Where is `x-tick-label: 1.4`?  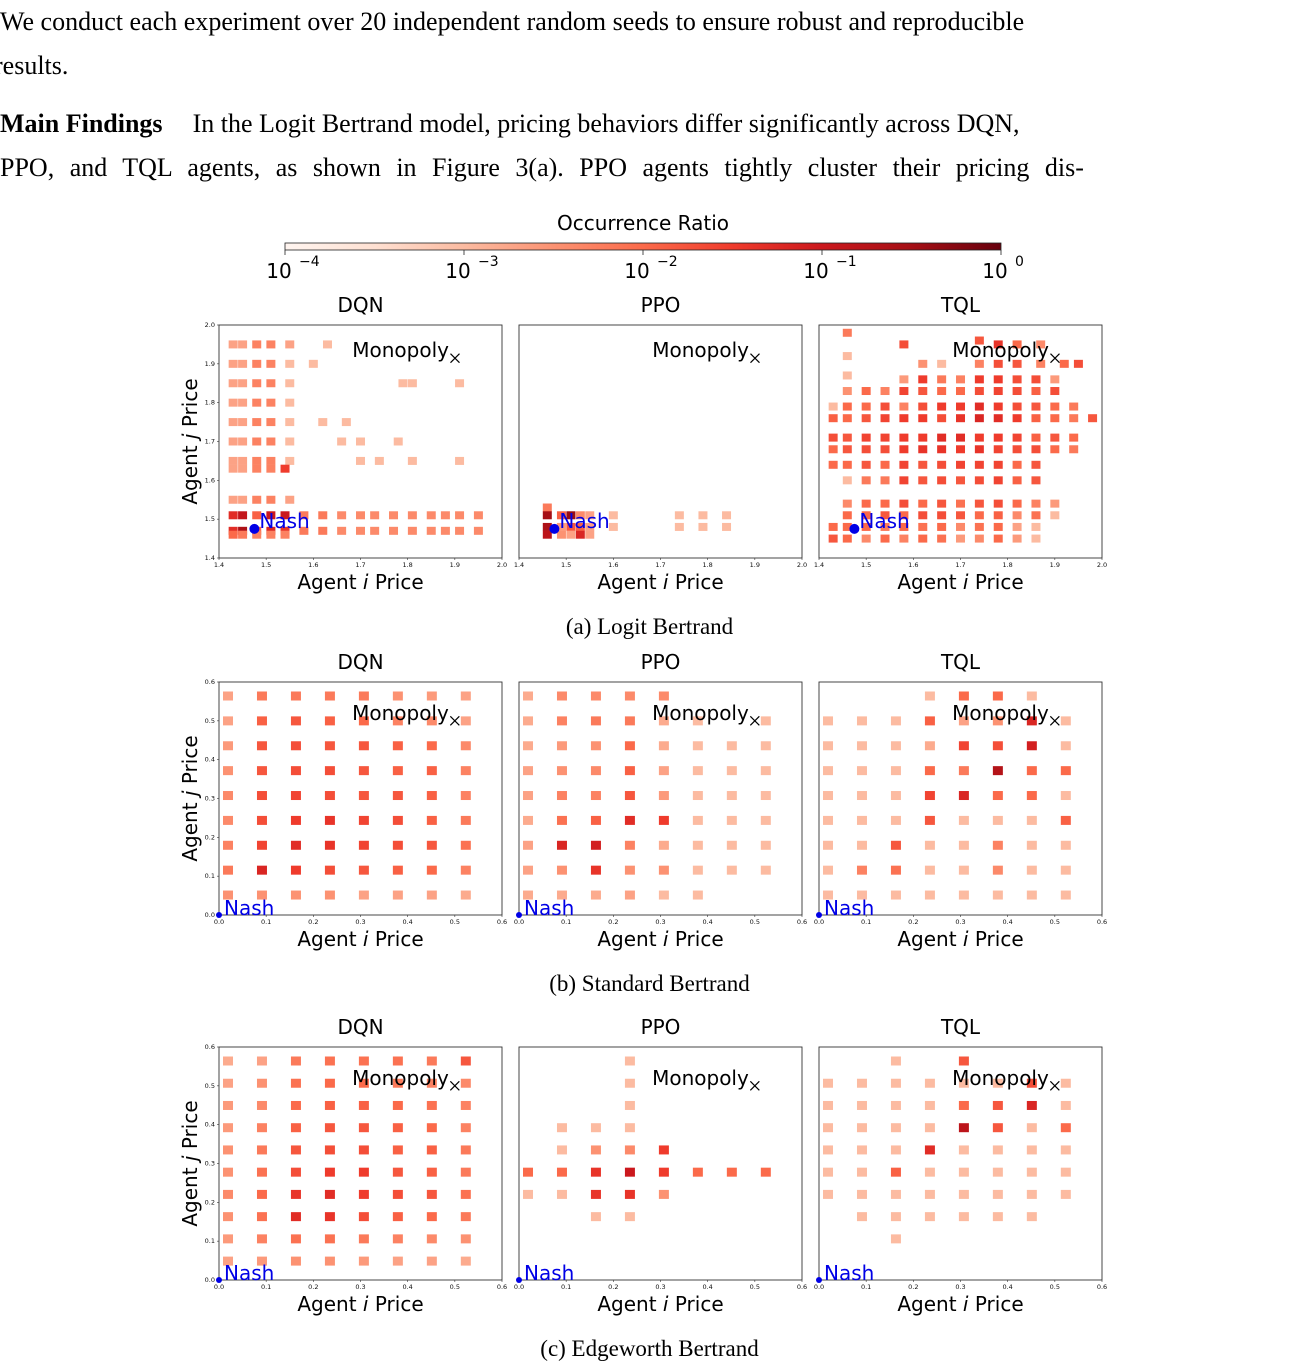
x-tick-label: 1.4 is located at coordinates (519, 565).